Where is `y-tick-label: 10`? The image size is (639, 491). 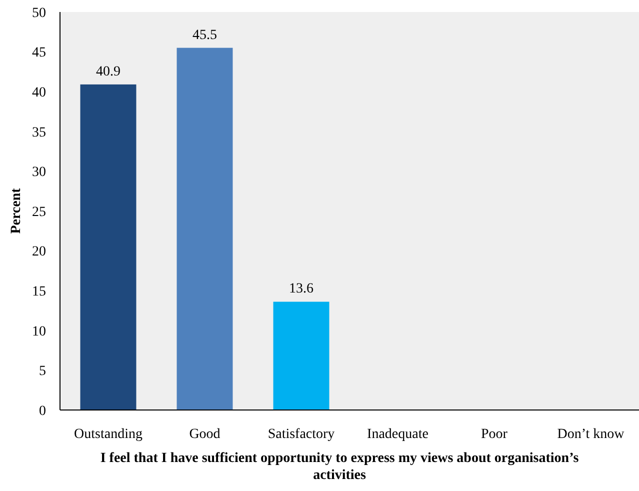
y-tick-label: 10 is located at coordinates (39, 332).